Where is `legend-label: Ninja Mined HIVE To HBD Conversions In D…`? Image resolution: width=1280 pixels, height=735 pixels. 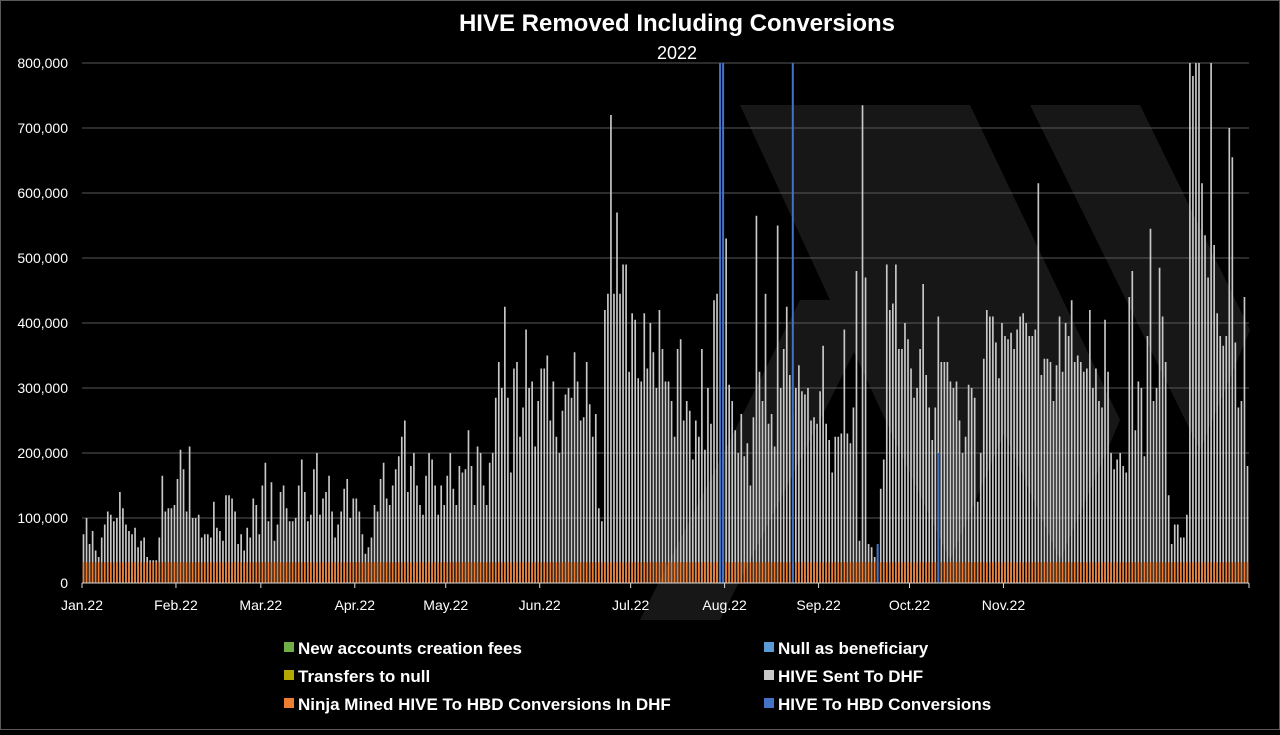 legend-label: Ninja Mined HIVE To HBD Conversions In D… is located at coordinates (484, 704).